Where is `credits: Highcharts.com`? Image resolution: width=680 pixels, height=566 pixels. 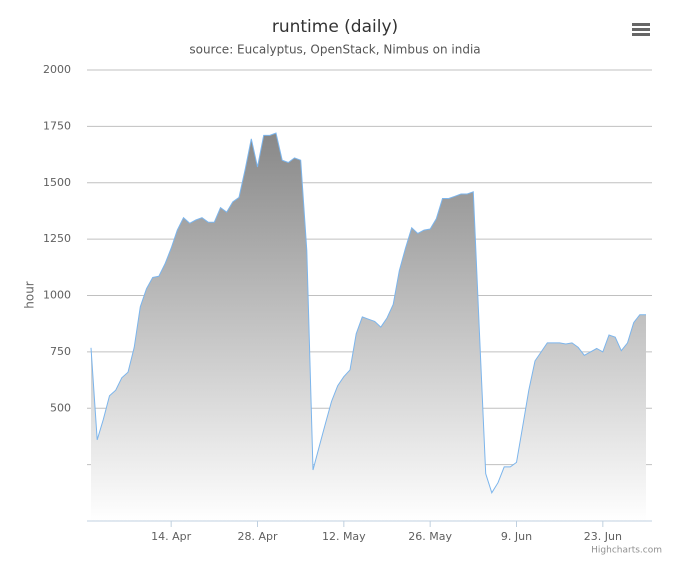
credits: Highcharts.com is located at coordinates (626, 551).